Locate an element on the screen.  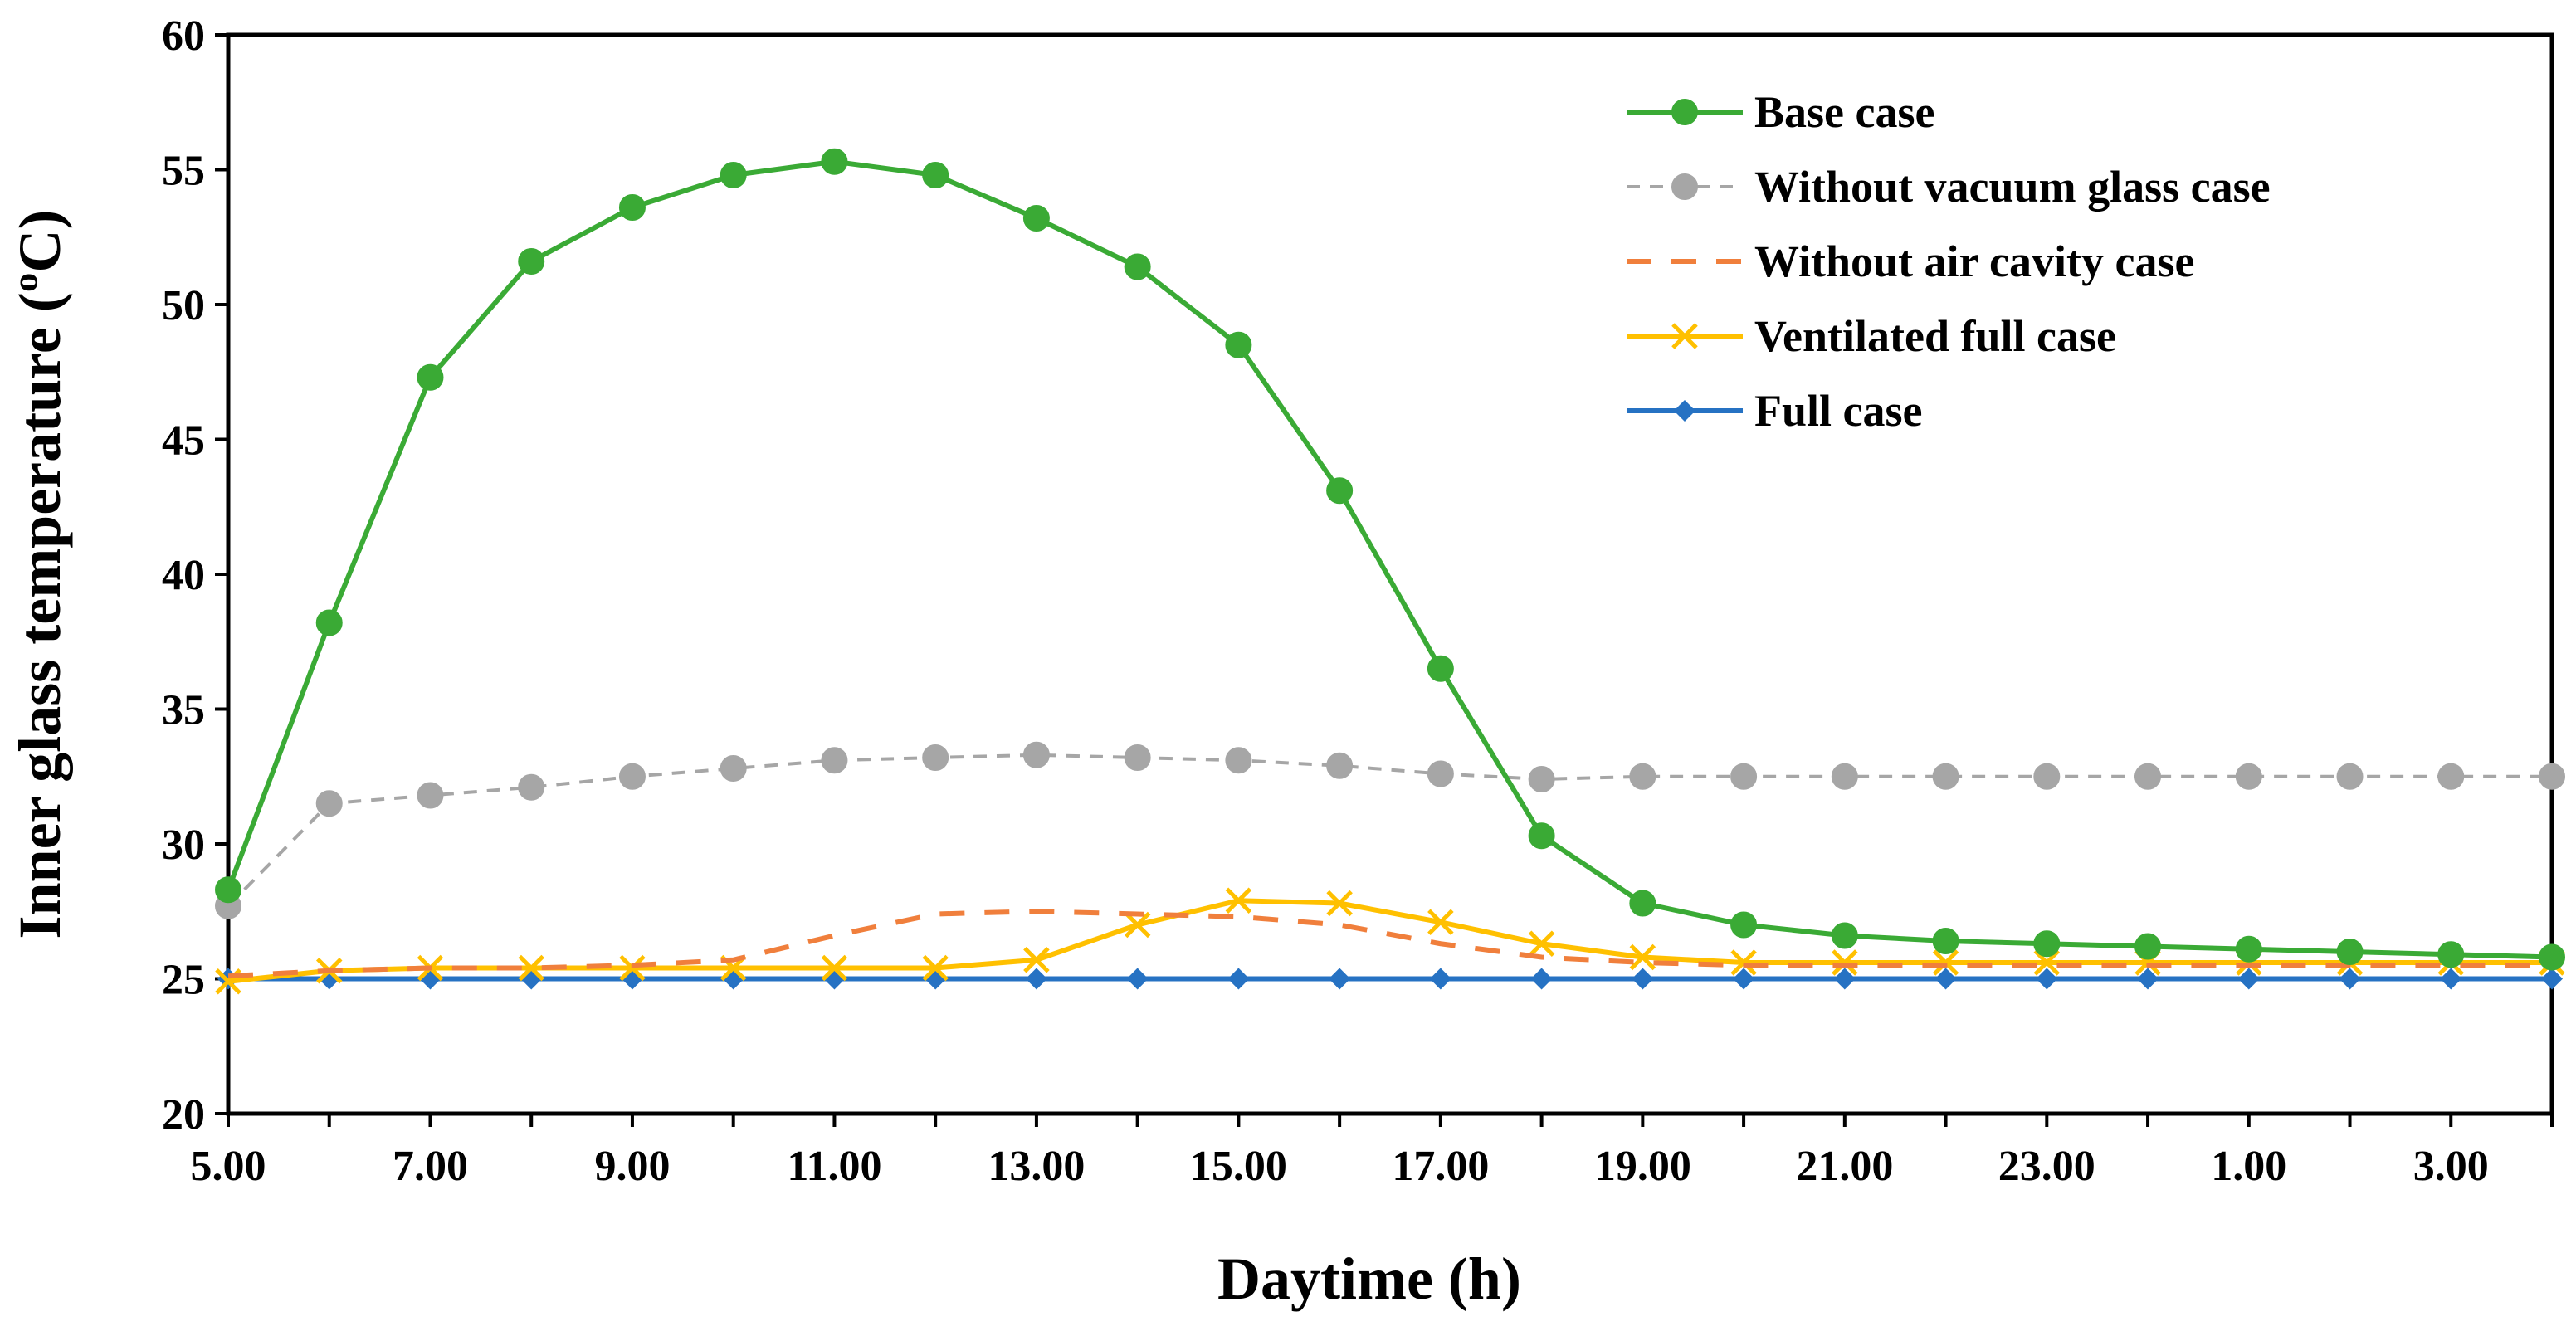
legend-item: Base case is located at coordinates (1781, 112).